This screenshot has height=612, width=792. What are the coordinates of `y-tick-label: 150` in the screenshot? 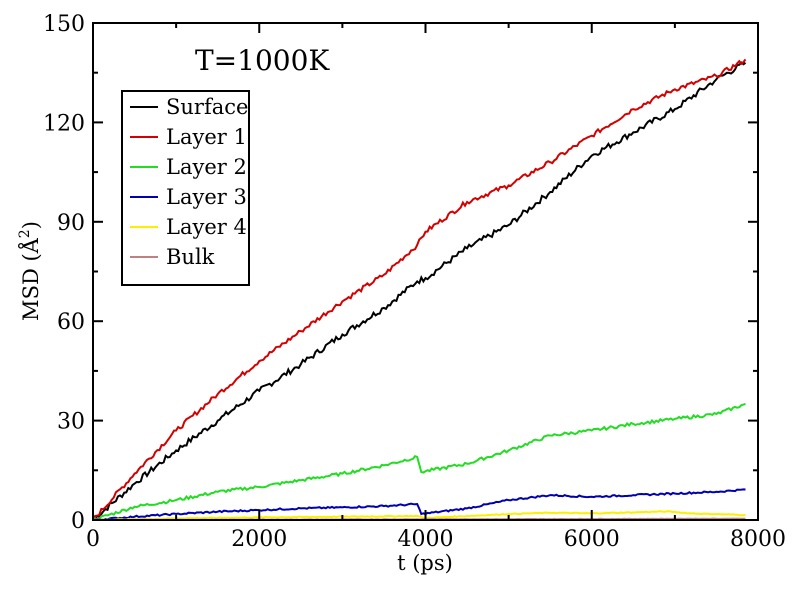 It's located at (64, 24).